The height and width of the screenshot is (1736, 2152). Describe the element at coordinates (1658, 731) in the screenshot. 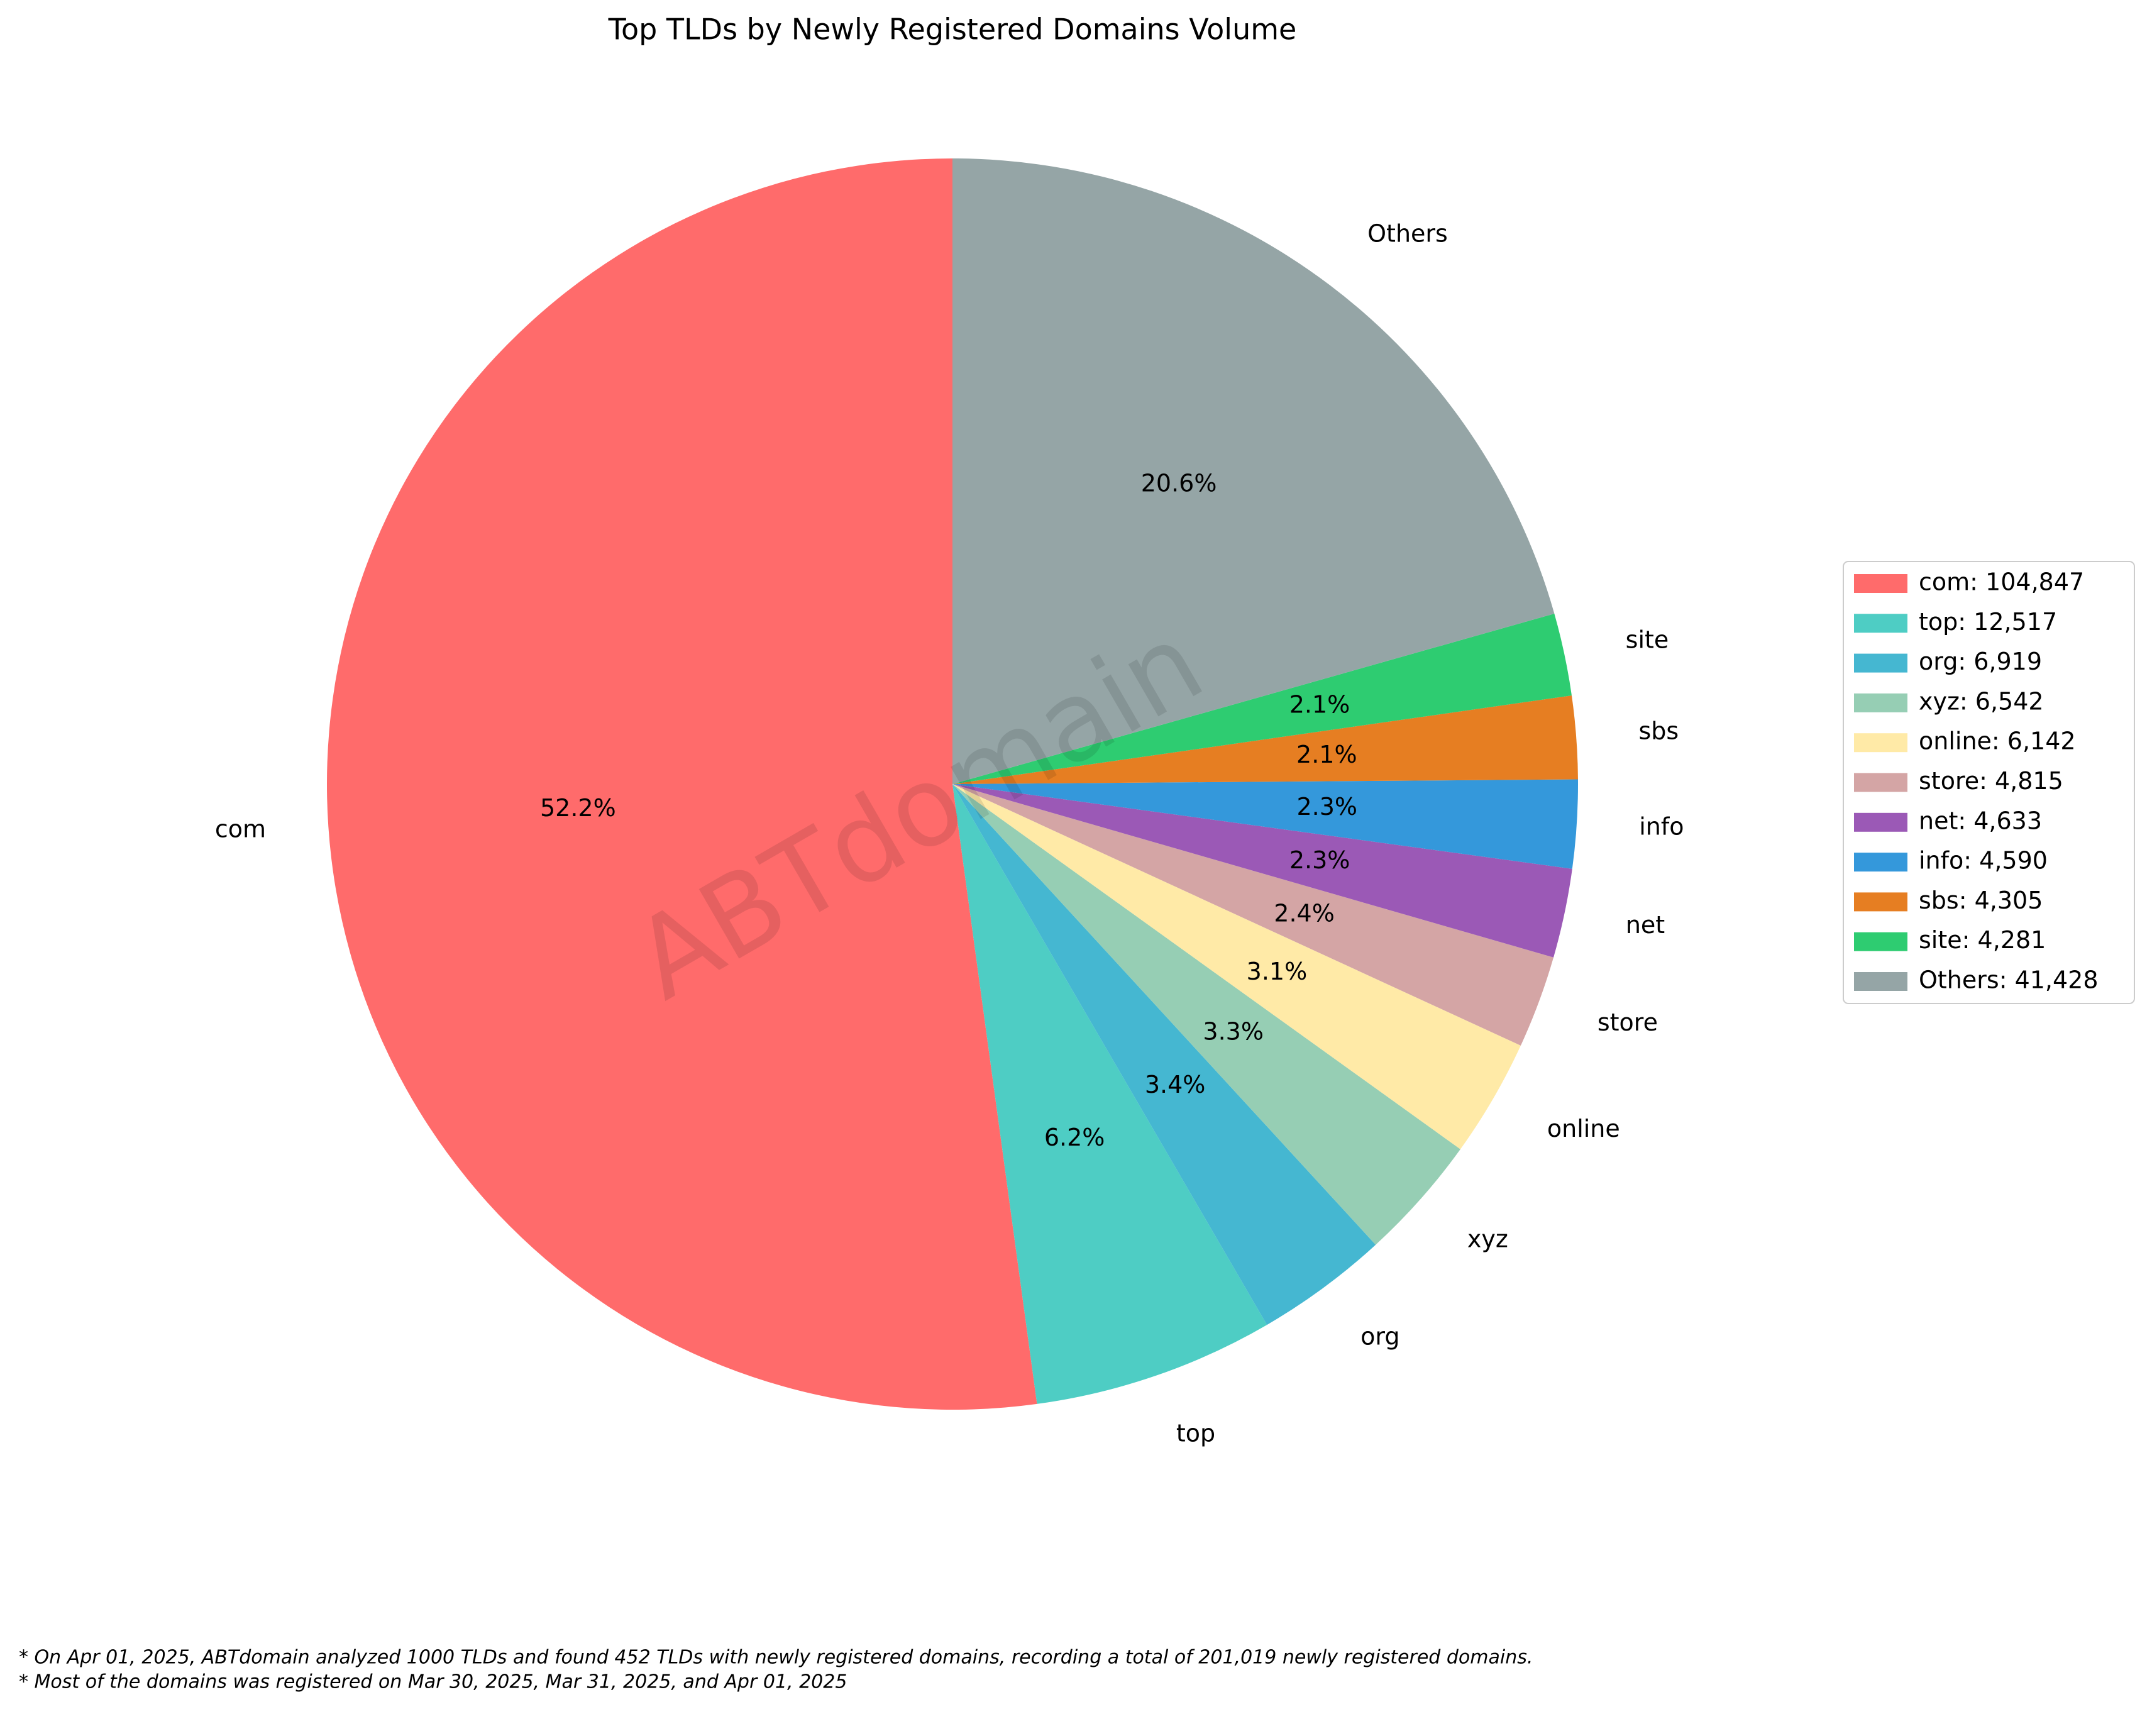

I see `slice-label: sbs` at that location.